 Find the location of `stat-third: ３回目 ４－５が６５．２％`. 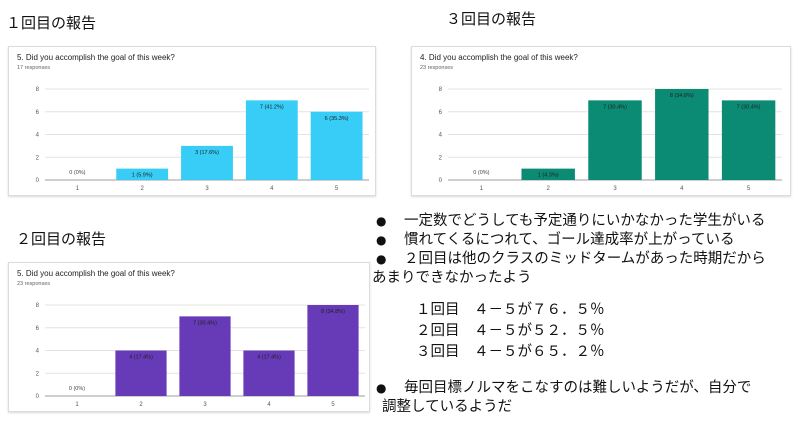

stat-third: ３回目 ４－５が６５．２％ is located at coordinates (510, 352).